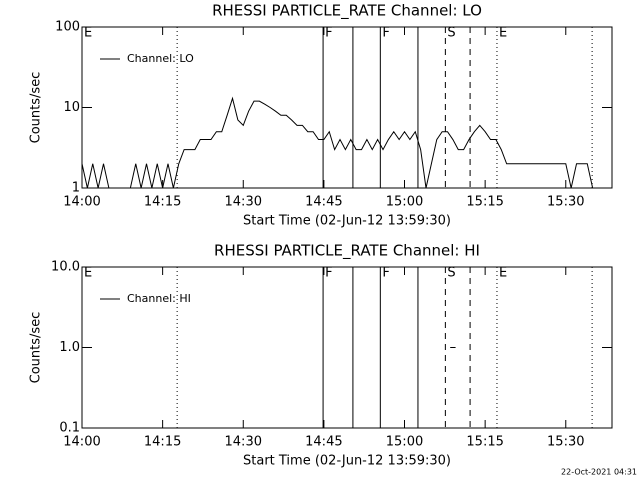 The width and height of the screenshot is (640, 480). I want to click on footer-date: 22-Oct-2021 04:31, so click(599, 472).